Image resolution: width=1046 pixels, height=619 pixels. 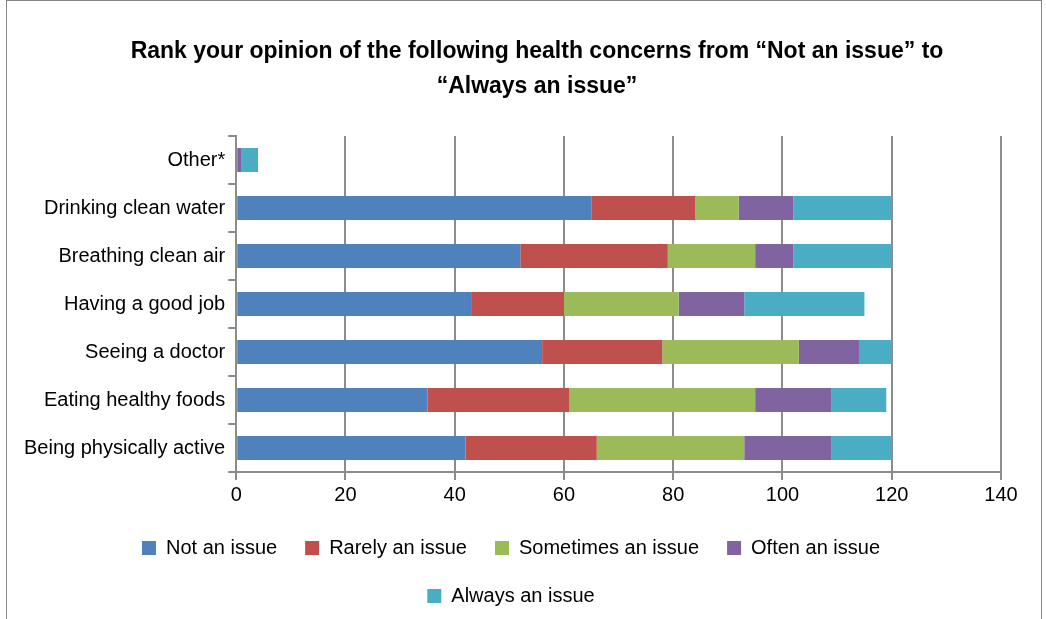 I want to click on x-tick-label: 60, so click(x=564, y=493).